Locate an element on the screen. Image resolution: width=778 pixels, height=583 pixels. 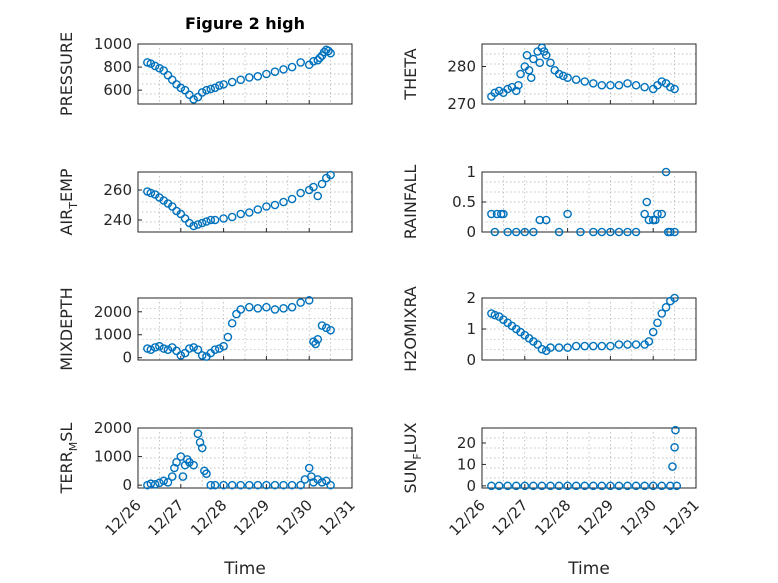
subplot-theta: 270 280 THETA is located at coordinates (549, 78).